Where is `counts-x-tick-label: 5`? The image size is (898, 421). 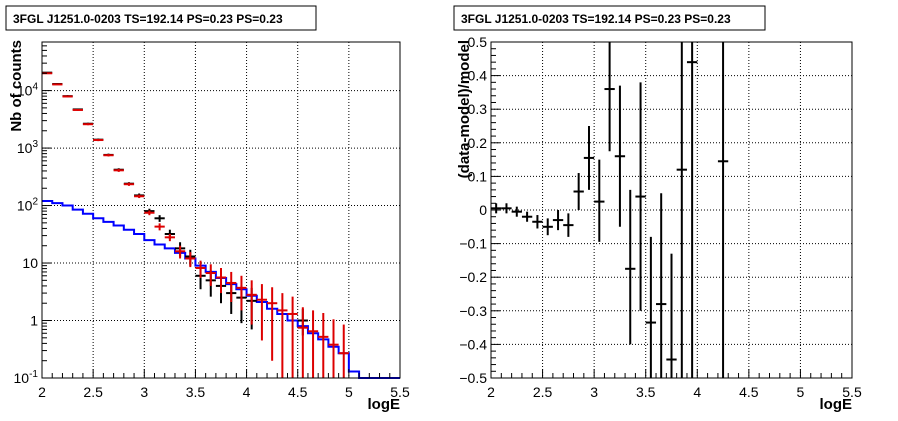 counts-x-tick-label: 5 is located at coordinates (349, 392).